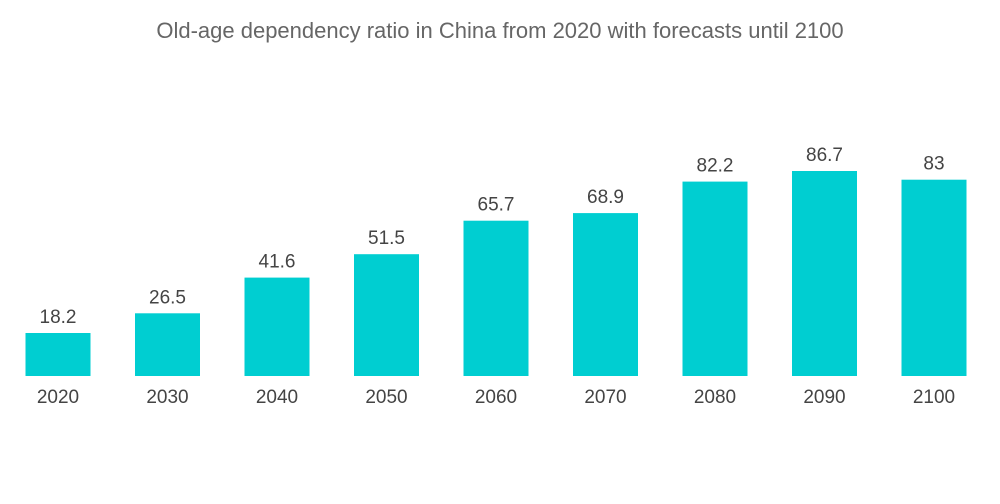 This screenshot has height=504, width=1000. I want to click on value-label-2060: 65.7, so click(496, 205).